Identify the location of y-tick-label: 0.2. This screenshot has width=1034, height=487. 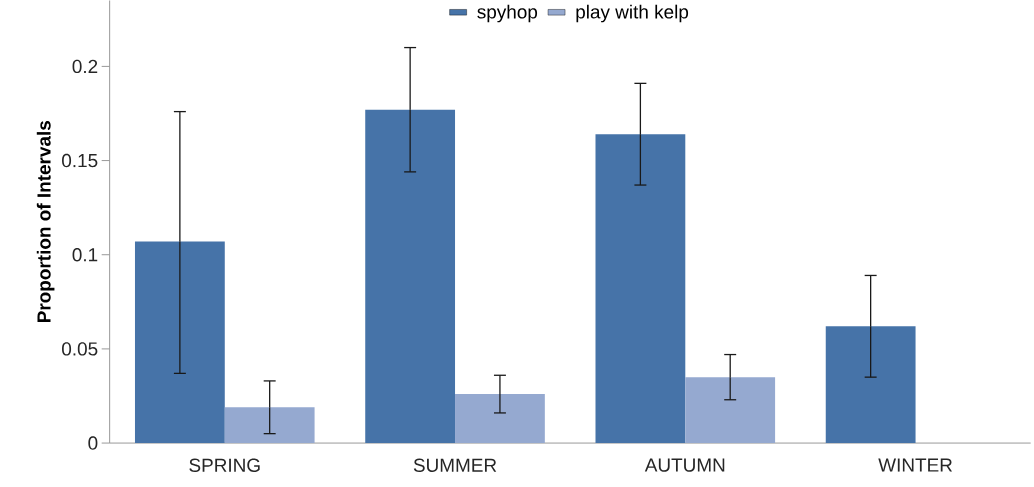
(85, 66).